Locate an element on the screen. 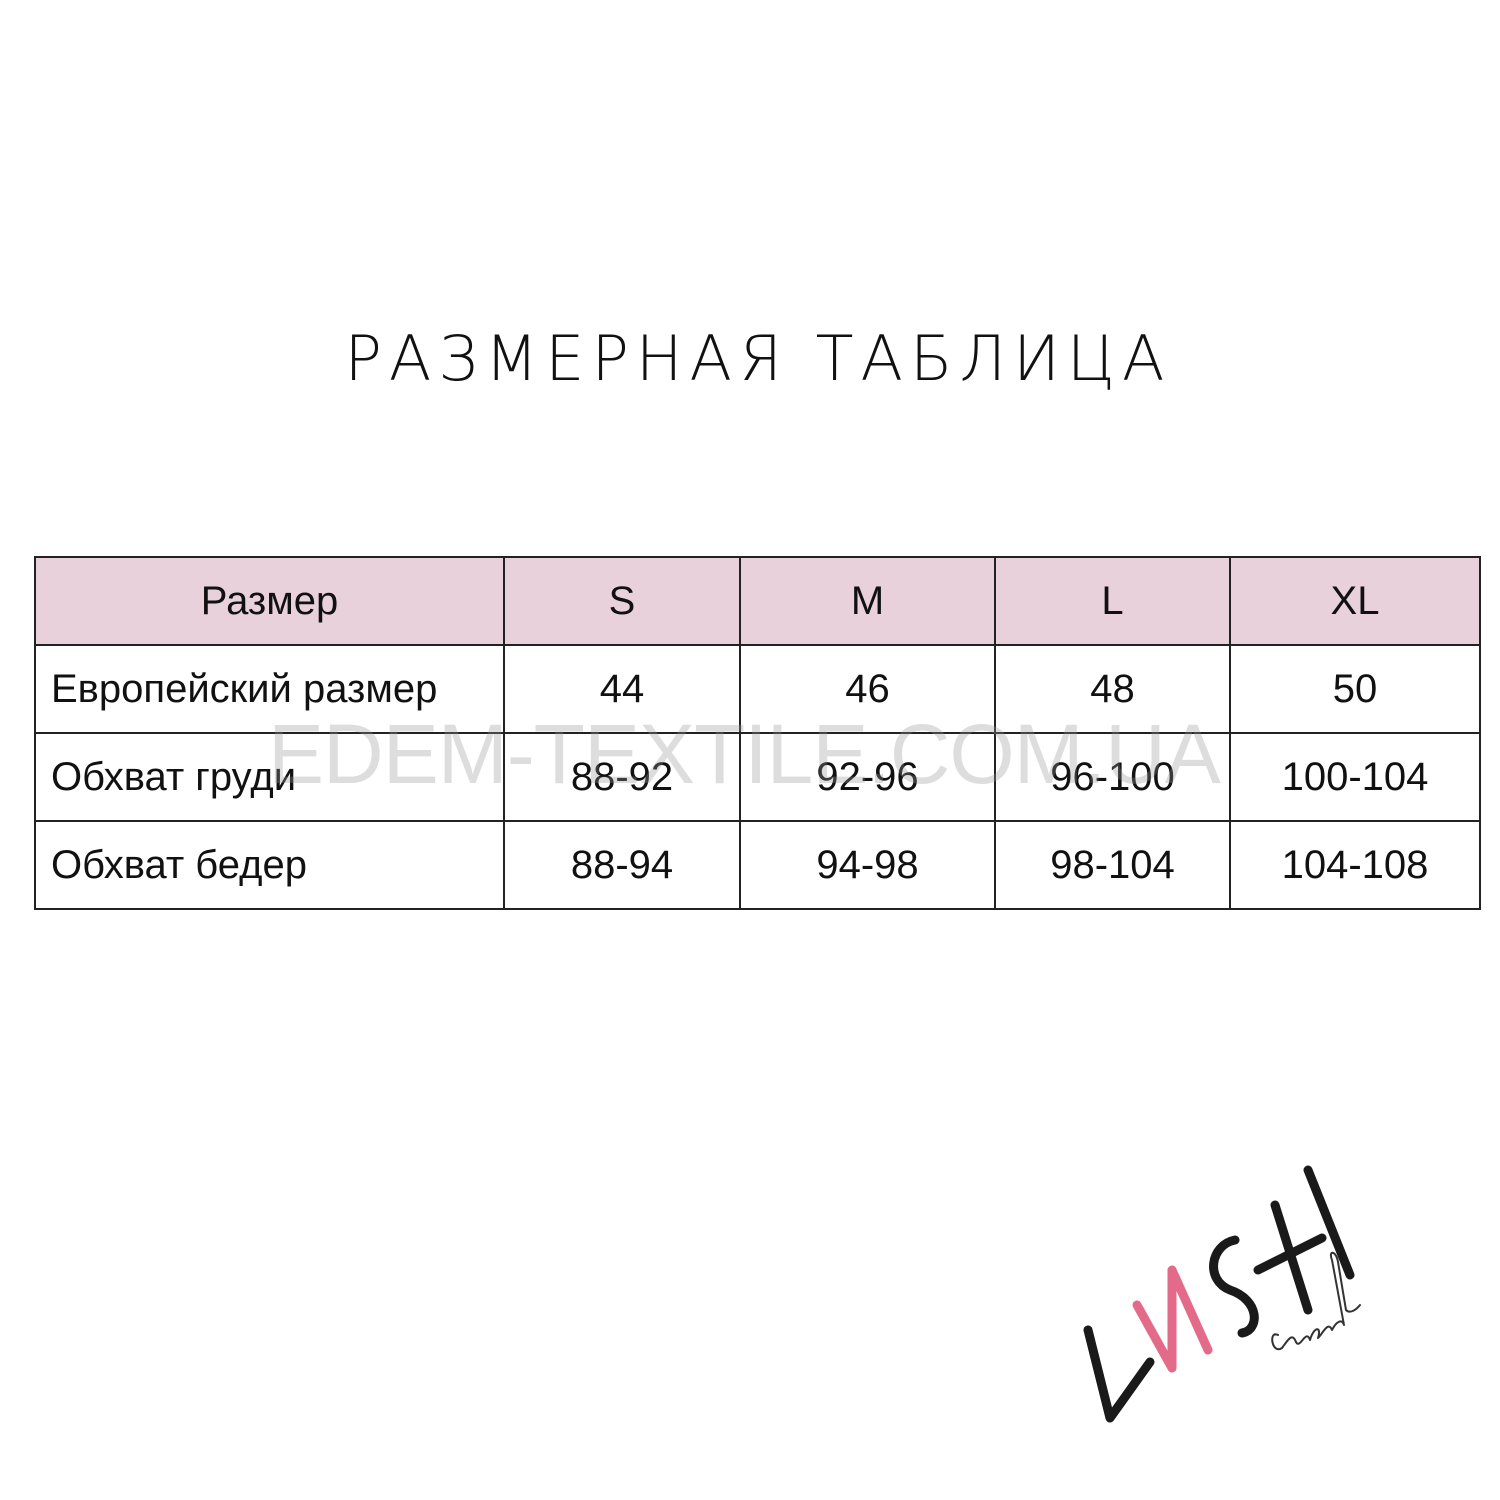 The image size is (1500, 1500). table-cell: 98-104 is located at coordinates (1112, 865).